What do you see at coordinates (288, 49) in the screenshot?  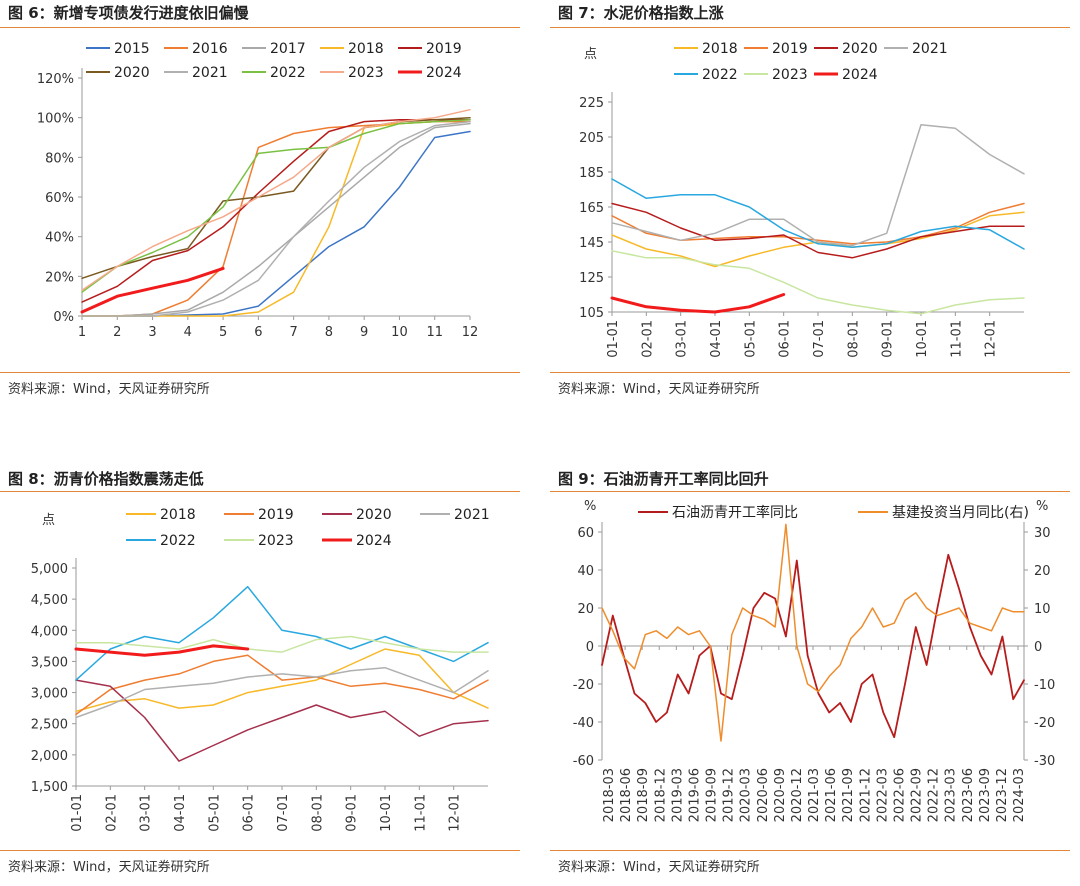 I see `legend-label: 2017` at bounding box center [288, 49].